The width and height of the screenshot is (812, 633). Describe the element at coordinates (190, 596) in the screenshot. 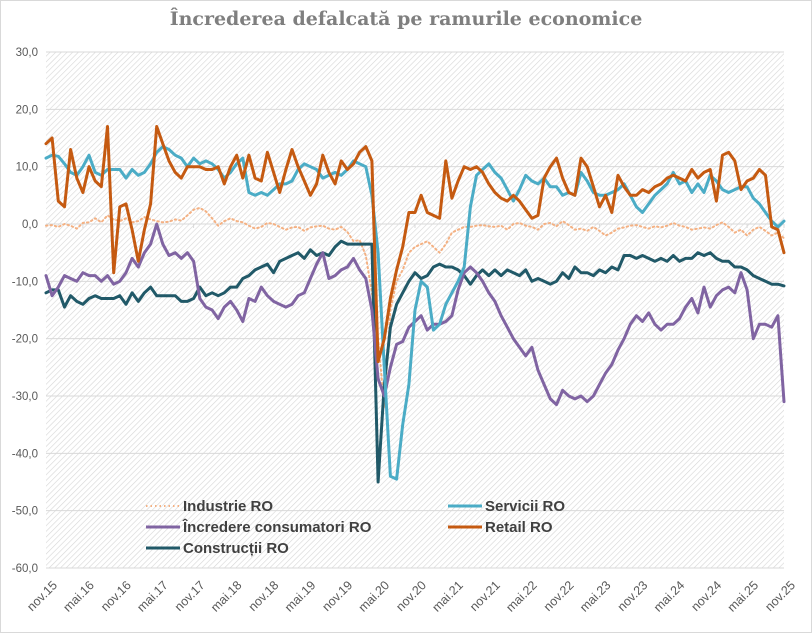

I see `x-tick-label: nov.17` at that location.